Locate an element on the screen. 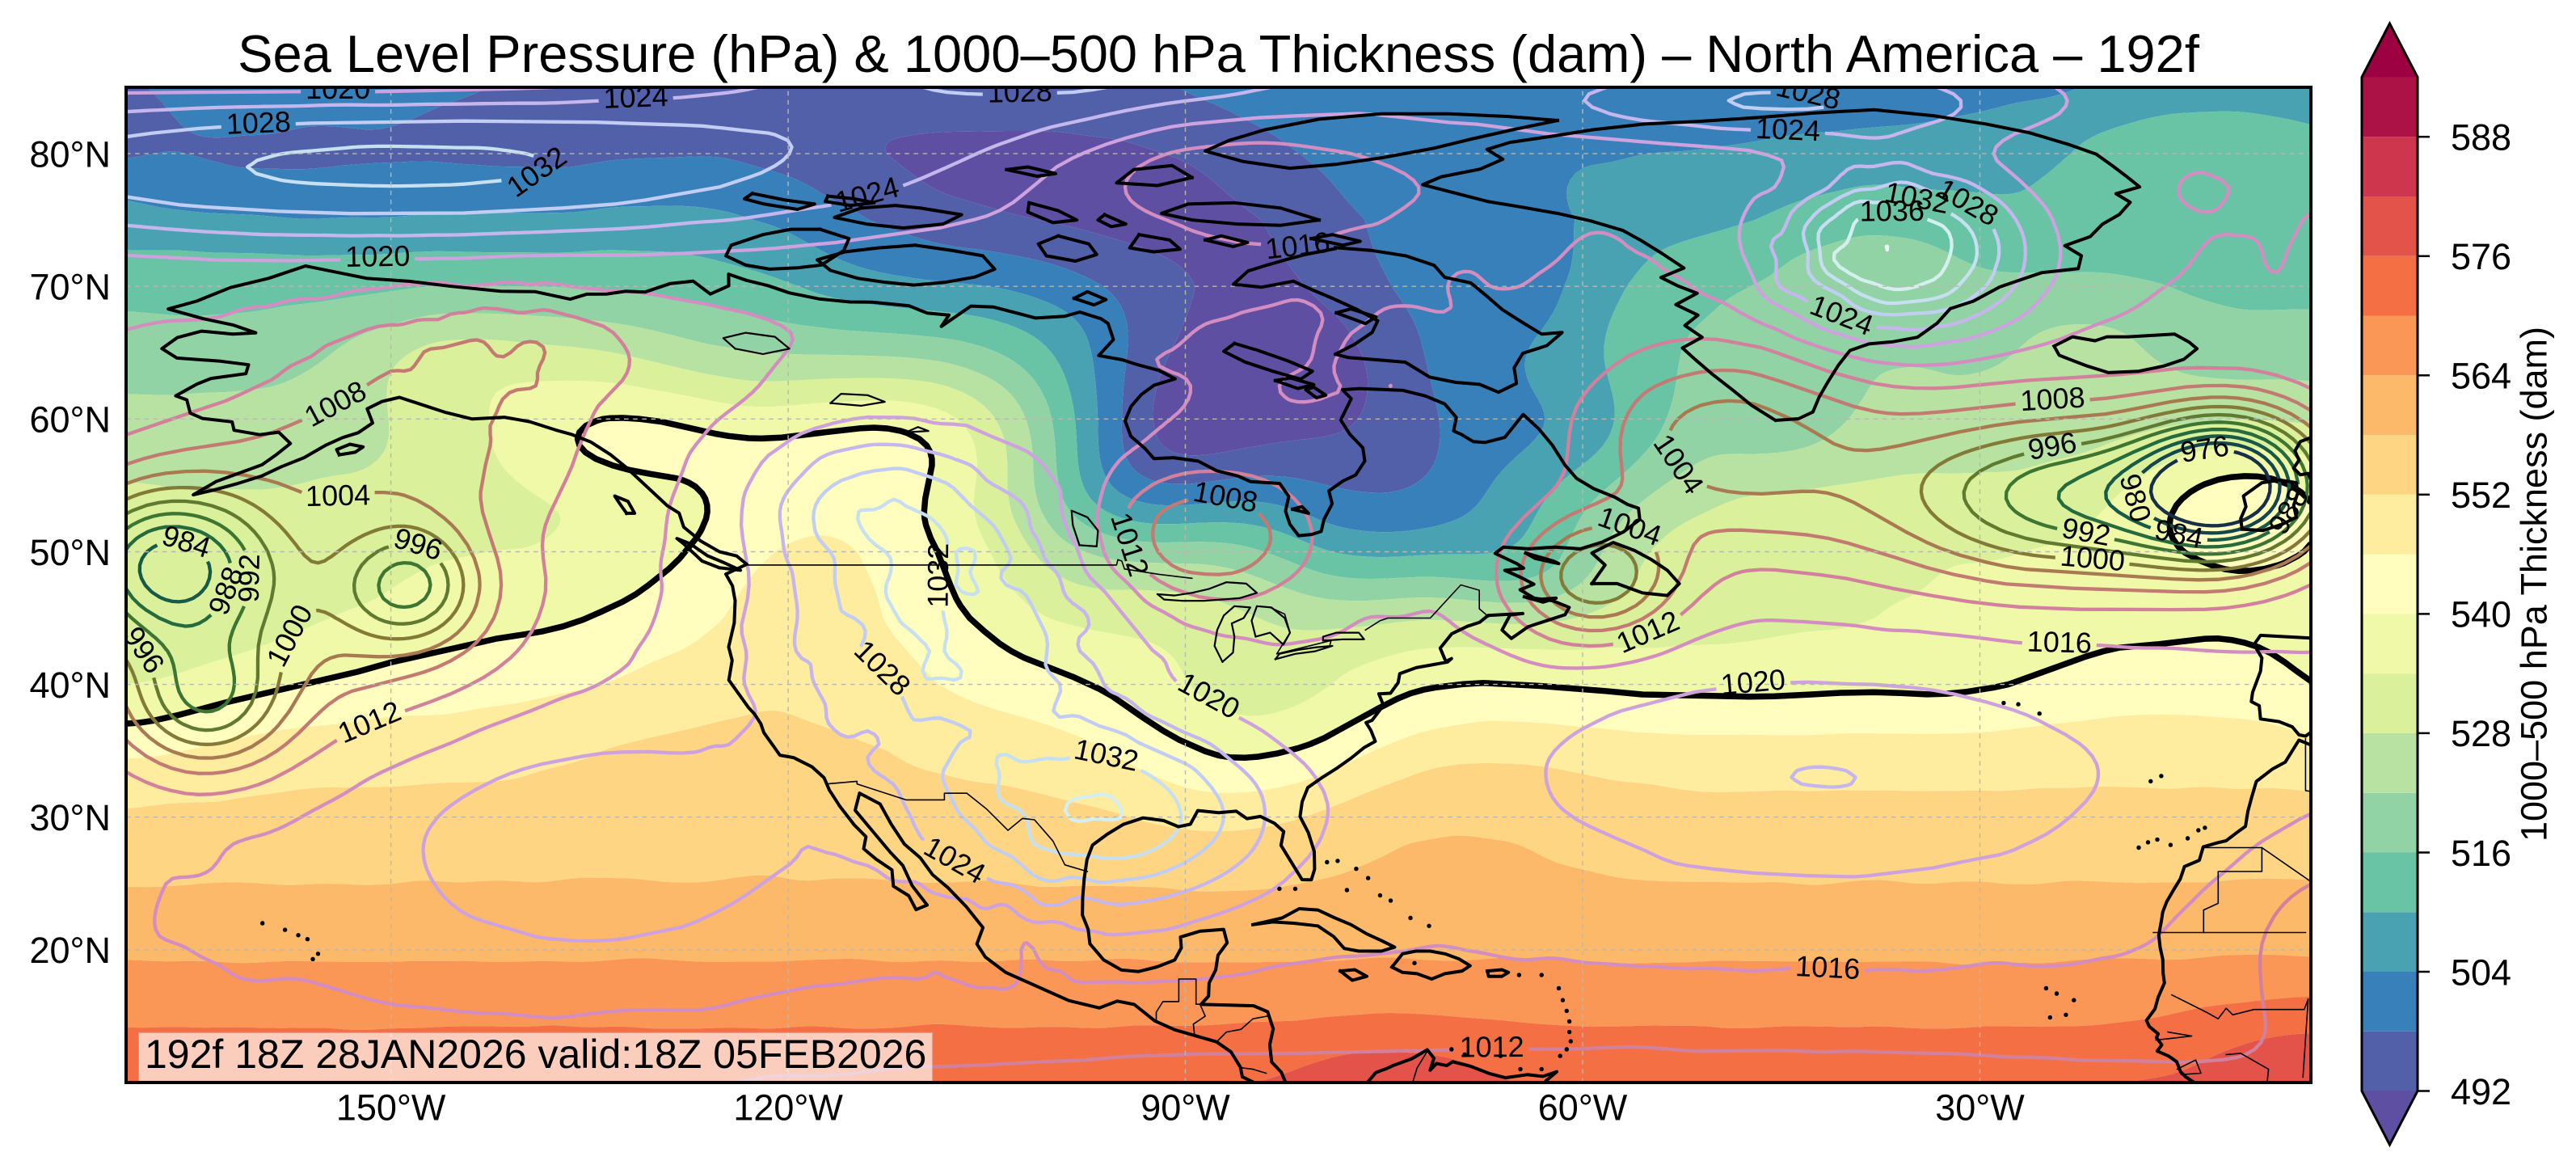 This screenshot has height=1169, width=2576. svg-text: 30°N is located at coordinates (70, 818).